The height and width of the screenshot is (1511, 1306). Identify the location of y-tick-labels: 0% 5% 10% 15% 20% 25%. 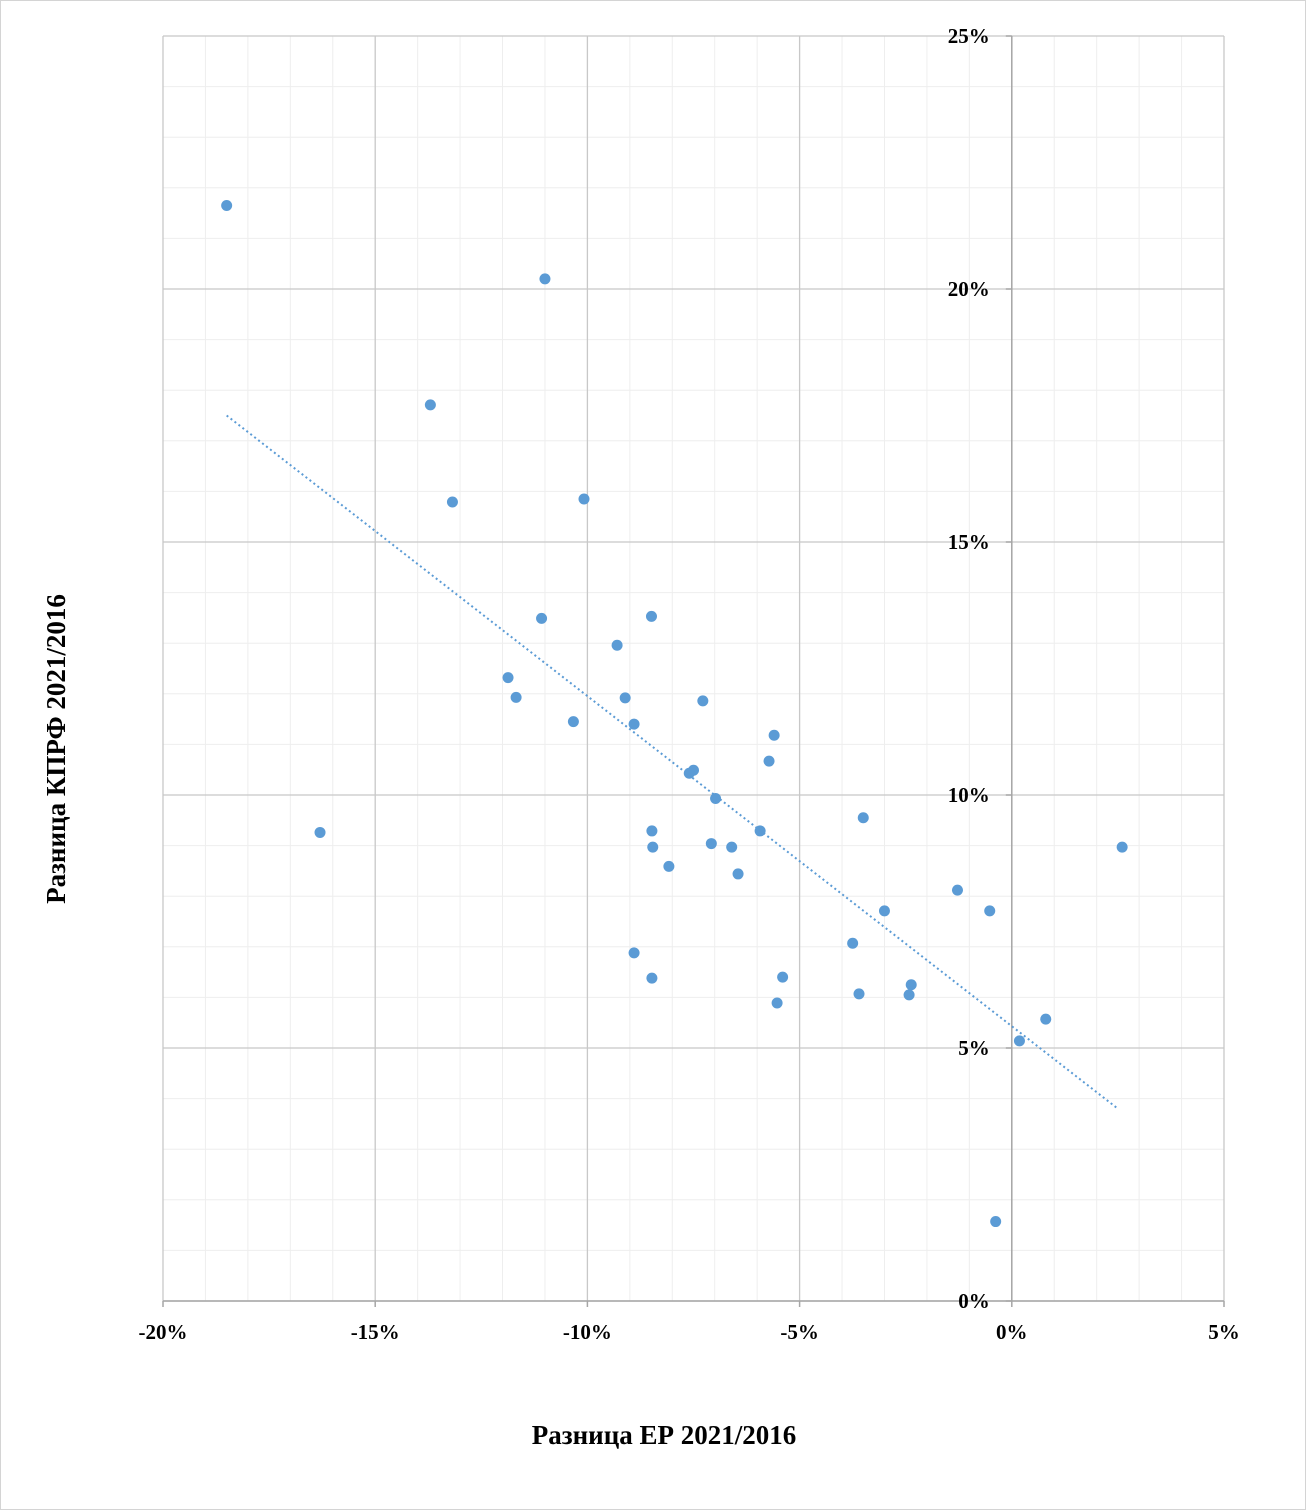
(969, 668).